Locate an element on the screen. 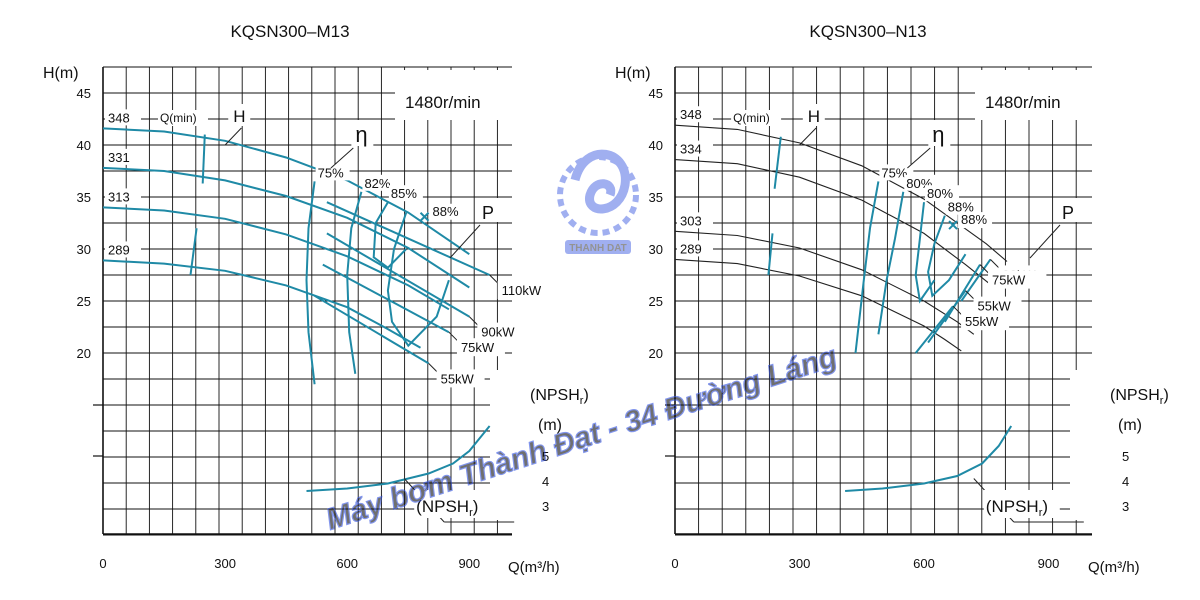  impeller-label: 303 is located at coordinates (691, 220).